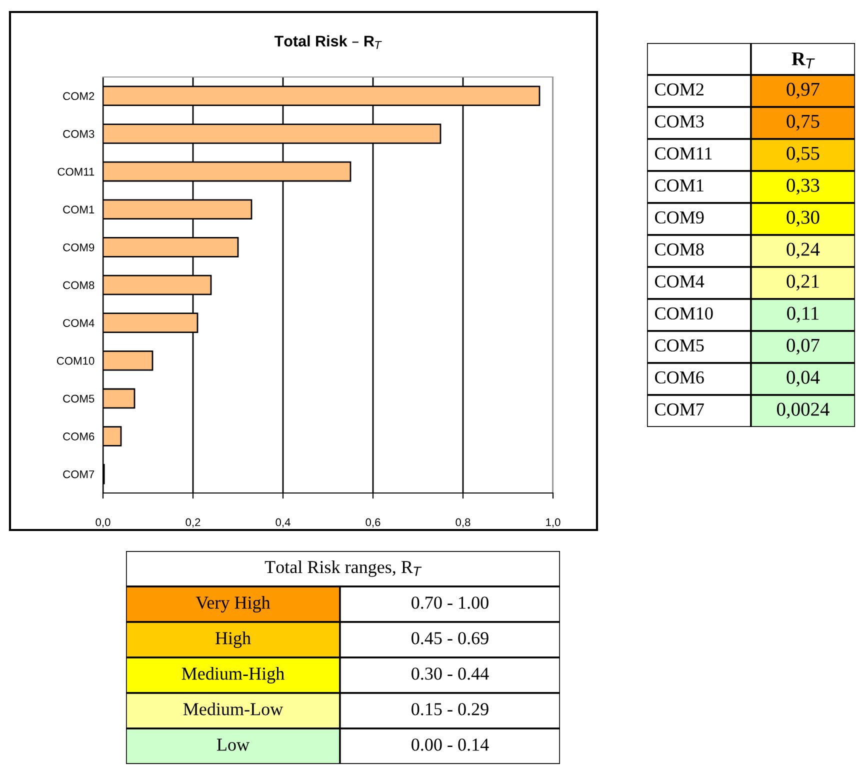  Describe the element at coordinates (553, 523) in the screenshot. I see `x-tick-label: 1,0` at that location.